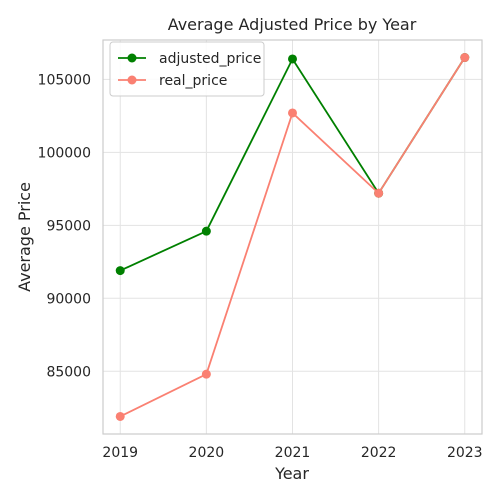  I want to click on legend-box, so click(187, 69).